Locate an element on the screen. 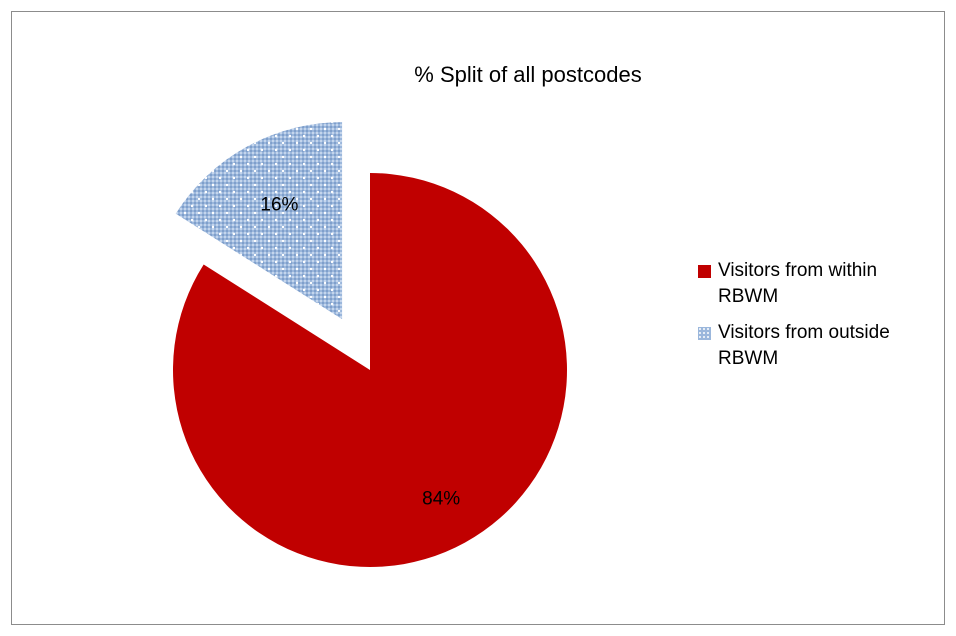 The width and height of the screenshot is (956, 636). chart-title: % Split of all postcodes is located at coordinates (528, 74).